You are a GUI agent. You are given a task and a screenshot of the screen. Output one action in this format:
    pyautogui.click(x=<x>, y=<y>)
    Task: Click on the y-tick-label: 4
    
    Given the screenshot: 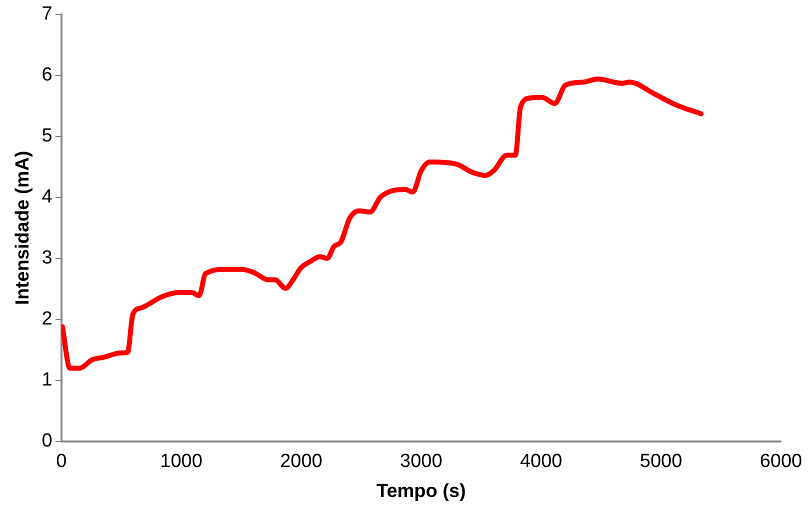 What is the action you would take?
    pyautogui.click(x=47, y=197)
    